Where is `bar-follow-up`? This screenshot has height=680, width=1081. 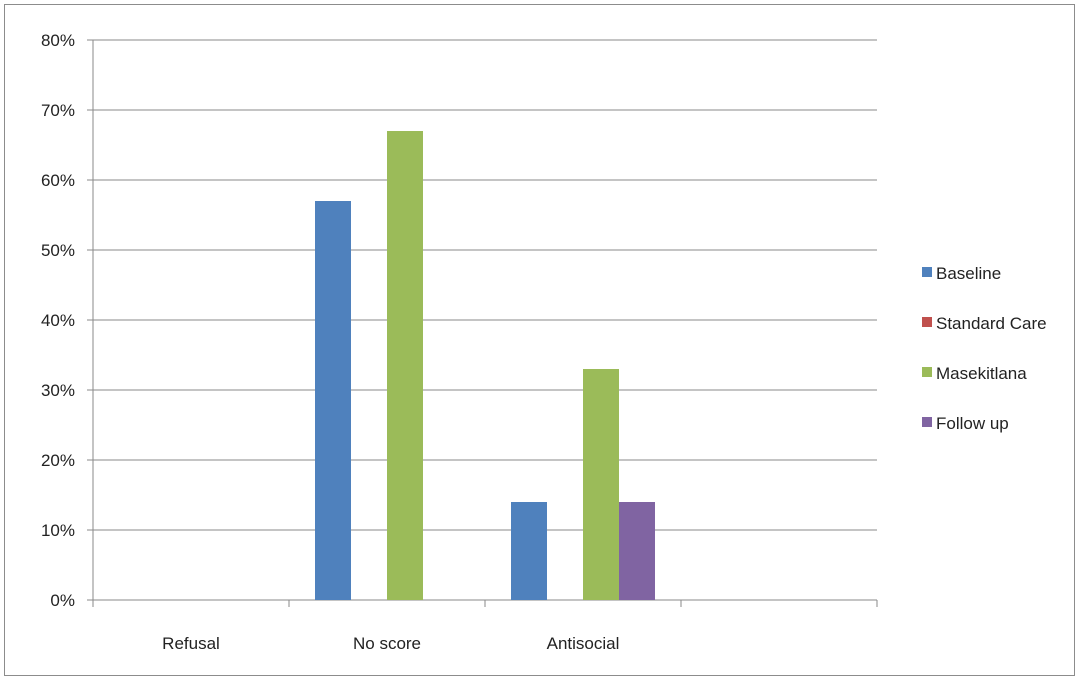
bar-follow-up is located at coordinates (637, 551).